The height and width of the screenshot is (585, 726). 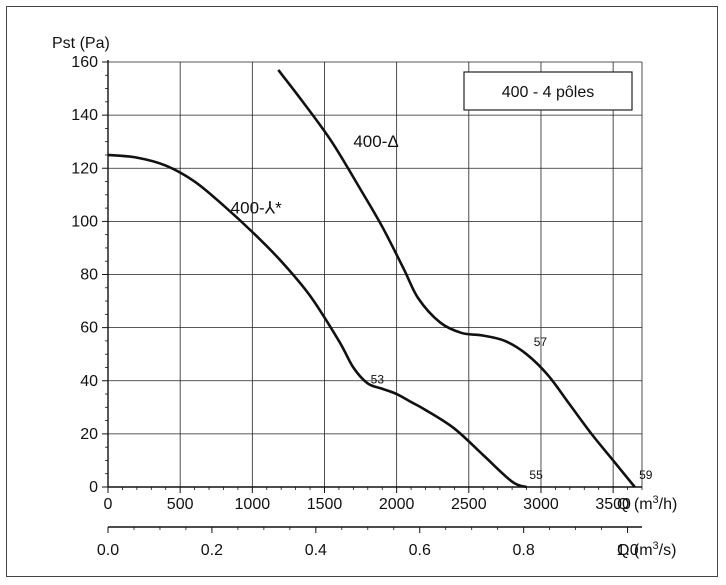 What do you see at coordinates (84, 168) in the screenshot?
I see `y-tick-label: 120` at bounding box center [84, 168].